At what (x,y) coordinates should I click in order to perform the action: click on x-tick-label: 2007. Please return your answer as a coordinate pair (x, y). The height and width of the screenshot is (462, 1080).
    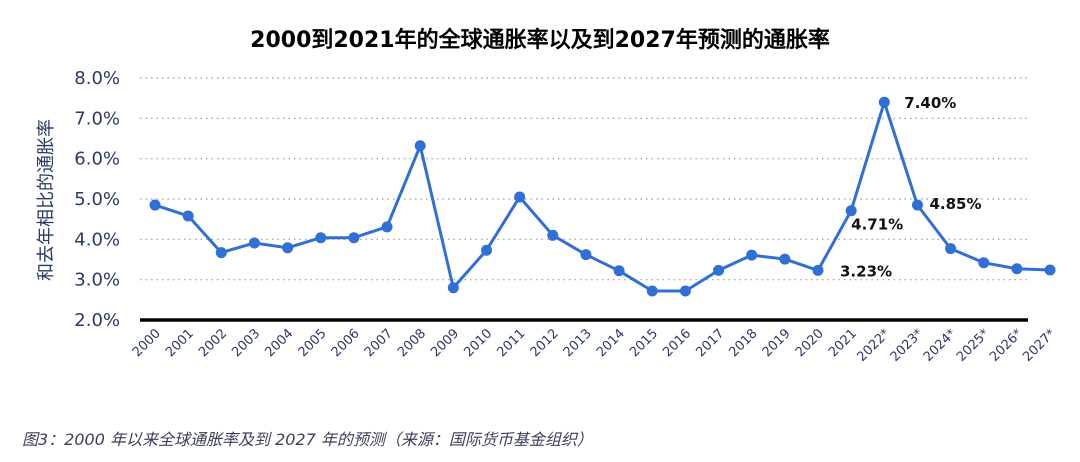
    Looking at the image, I should click on (379, 343).